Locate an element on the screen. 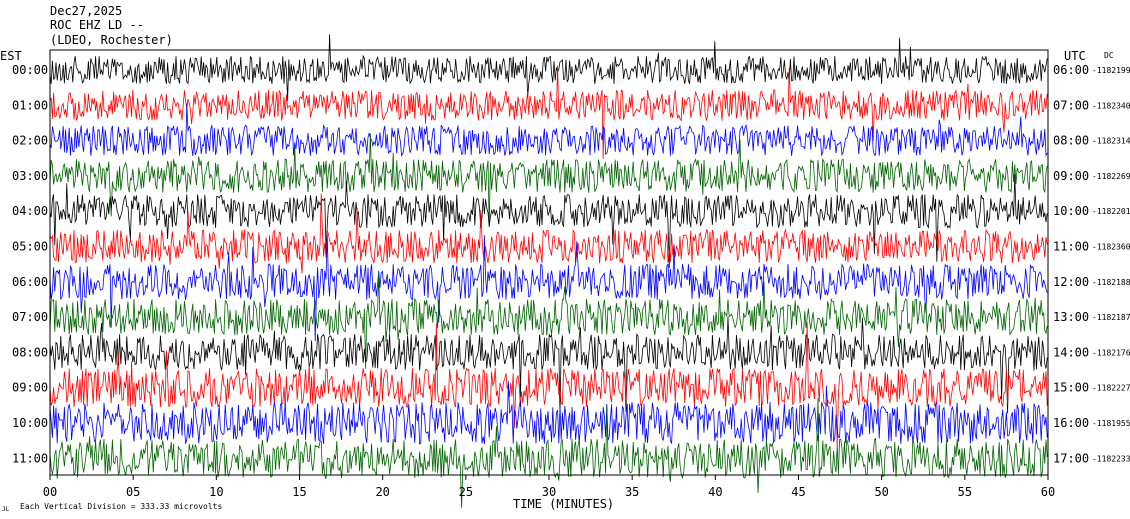 This screenshot has height=519, width=1130. x-tick-label-40: 40 is located at coordinates (715, 492).